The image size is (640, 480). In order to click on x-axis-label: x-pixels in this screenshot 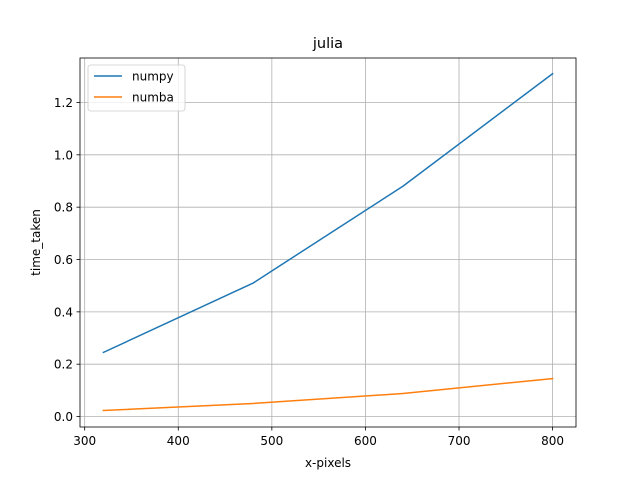, I will do `click(328, 463)`.